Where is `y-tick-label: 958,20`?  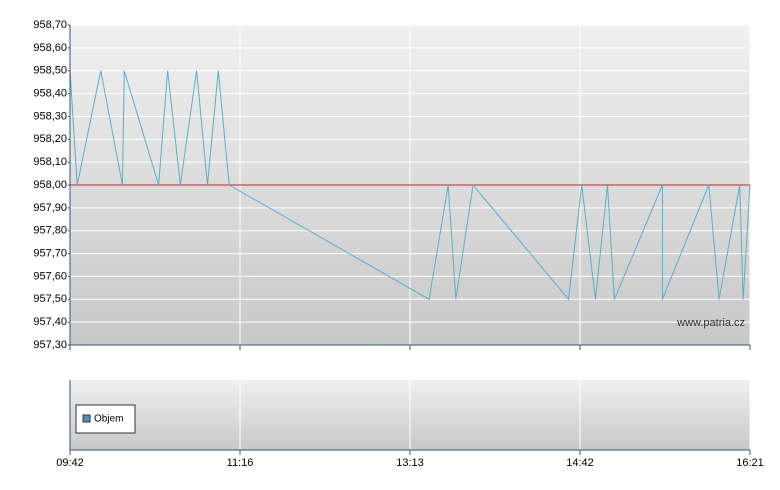 y-tick-label: 958,20 is located at coordinates (50, 139).